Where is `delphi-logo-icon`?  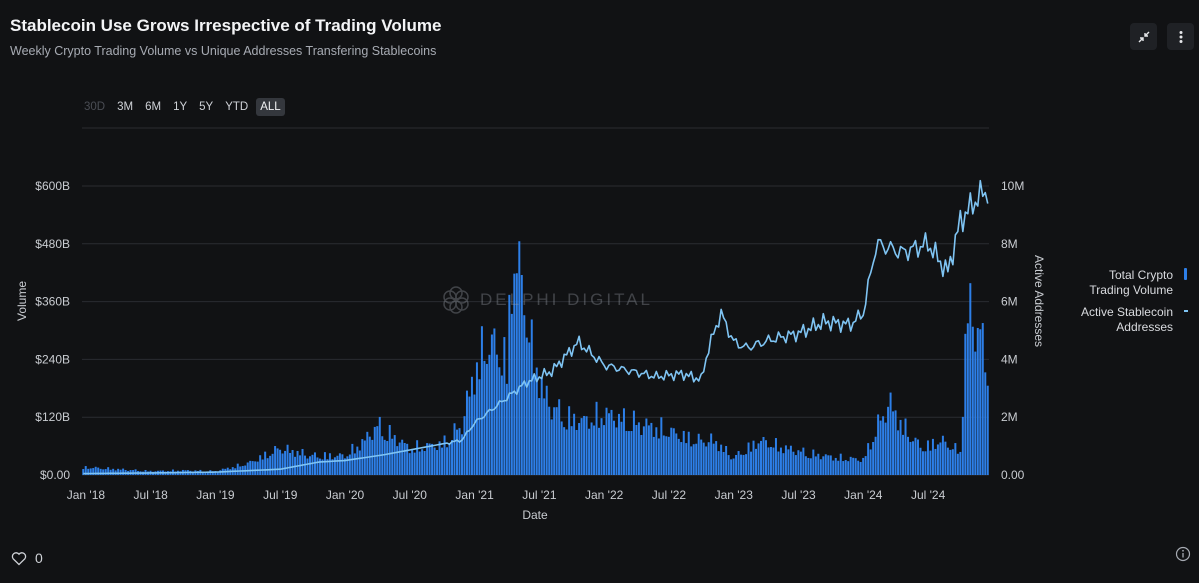 delphi-logo-icon is located at coordinates (456, 300).